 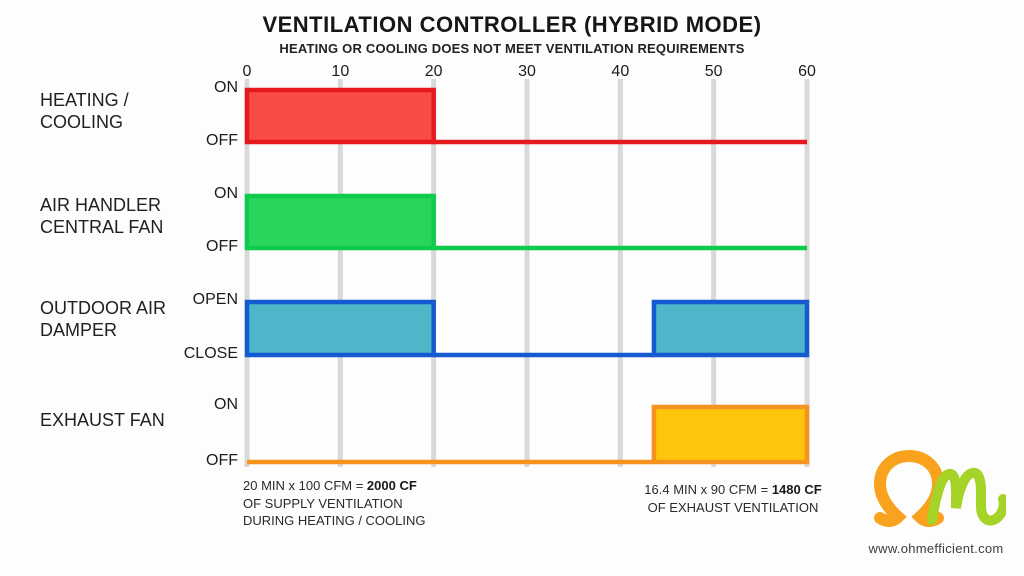 I want to click on segment-exhaust-fan-on, so click(x=730, y=434).